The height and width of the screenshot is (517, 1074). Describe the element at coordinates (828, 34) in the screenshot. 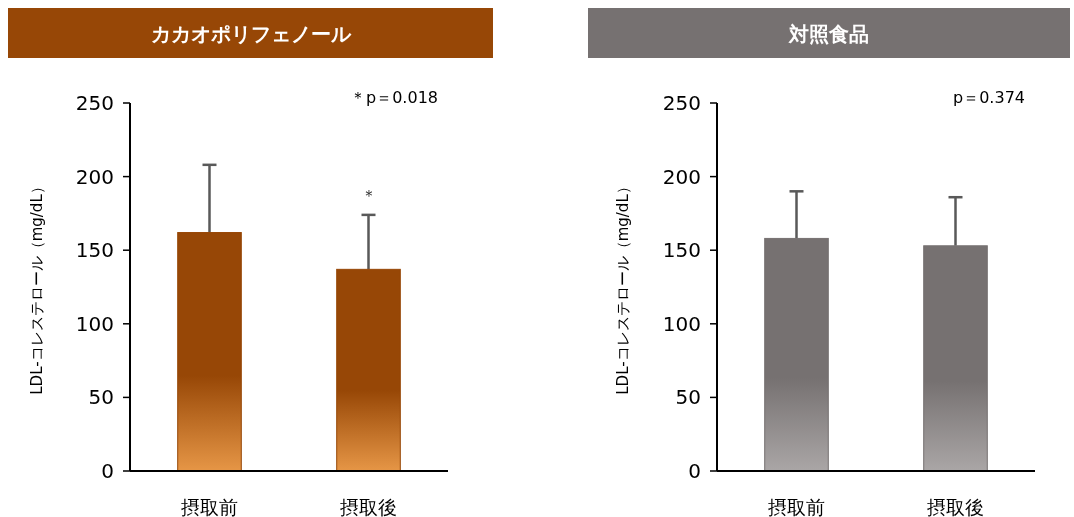

I see `chart-title: 対照食品` at that location.